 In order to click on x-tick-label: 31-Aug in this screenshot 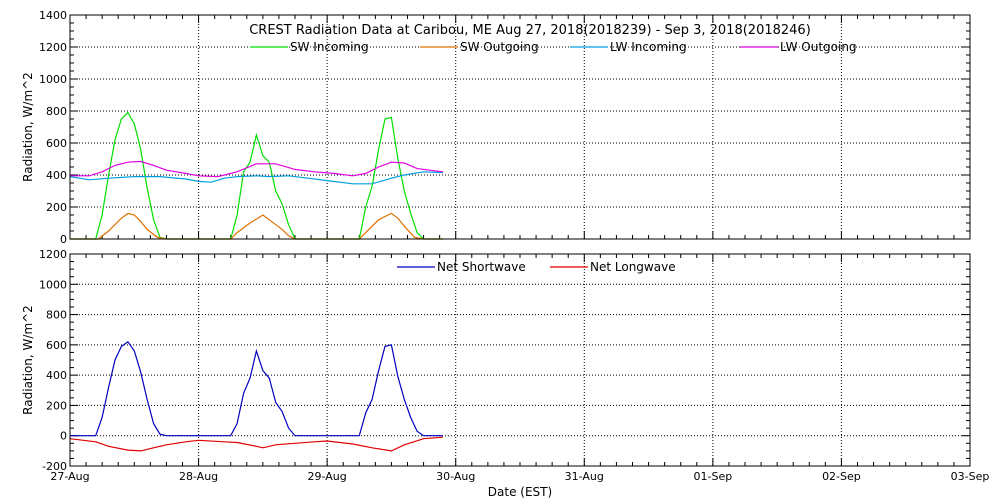, I will do `click(584, 476)`.